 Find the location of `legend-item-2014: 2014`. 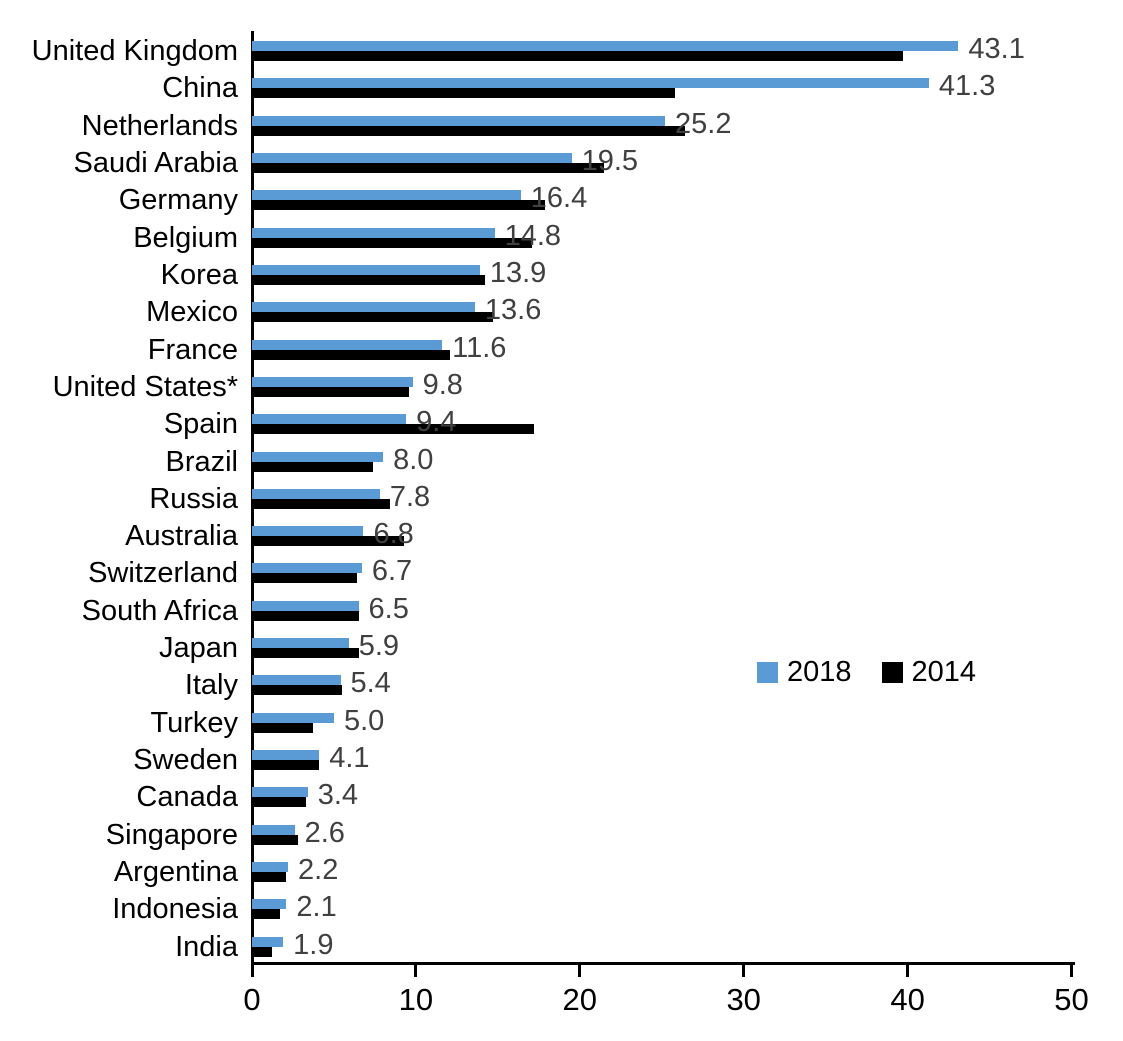

legend-item-2014: 2014 is located at coordinates (928, 672).